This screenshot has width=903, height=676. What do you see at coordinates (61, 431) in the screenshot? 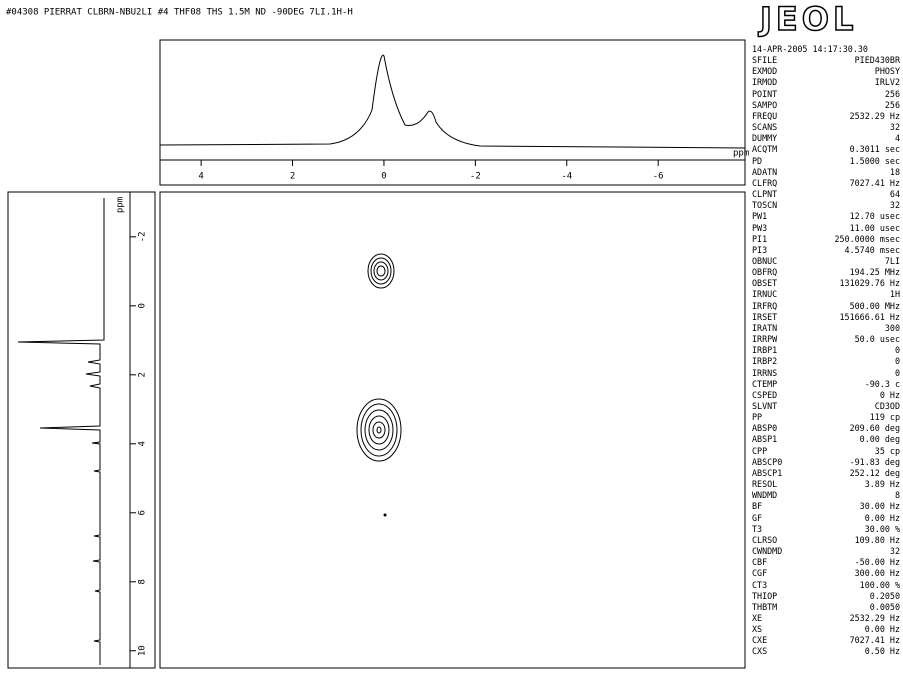
I see `f1-trace` at bounding box center [61, 431].